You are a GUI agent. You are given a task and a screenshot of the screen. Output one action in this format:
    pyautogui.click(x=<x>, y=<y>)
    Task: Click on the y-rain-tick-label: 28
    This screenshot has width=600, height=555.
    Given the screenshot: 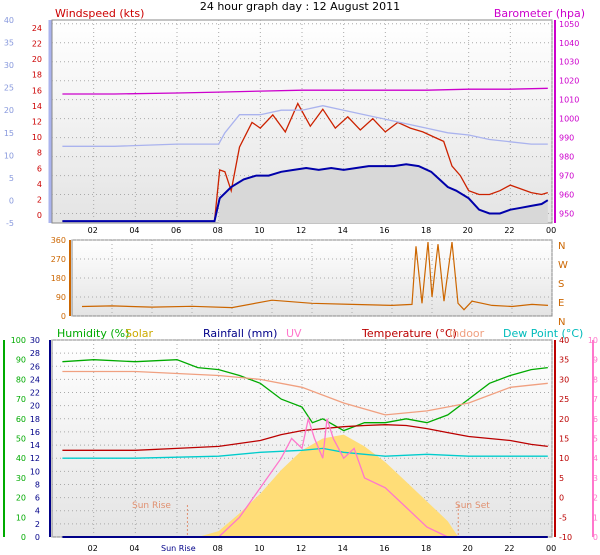 What is the action you would take?
    pyautogui.click(x=35, y=353)
    